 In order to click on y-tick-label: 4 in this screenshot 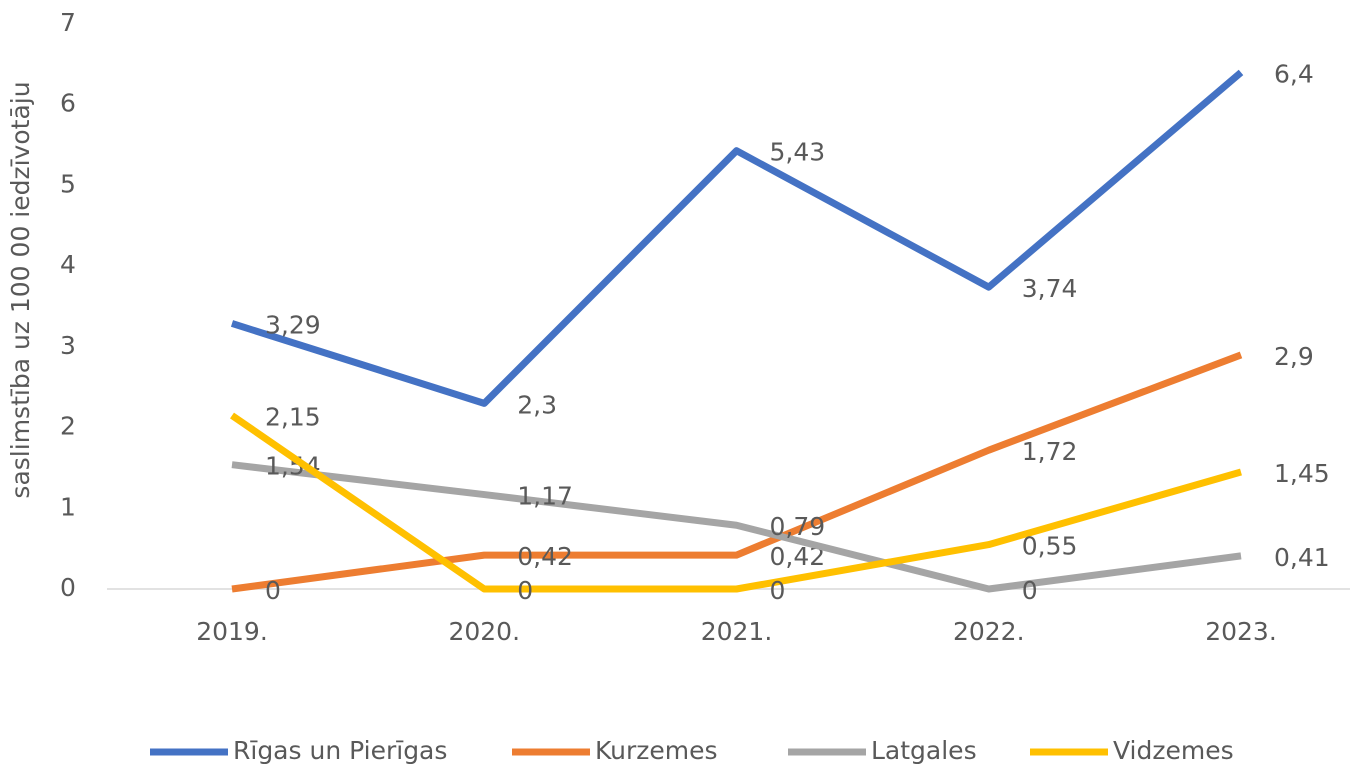, I will do `click(68, 264)`.